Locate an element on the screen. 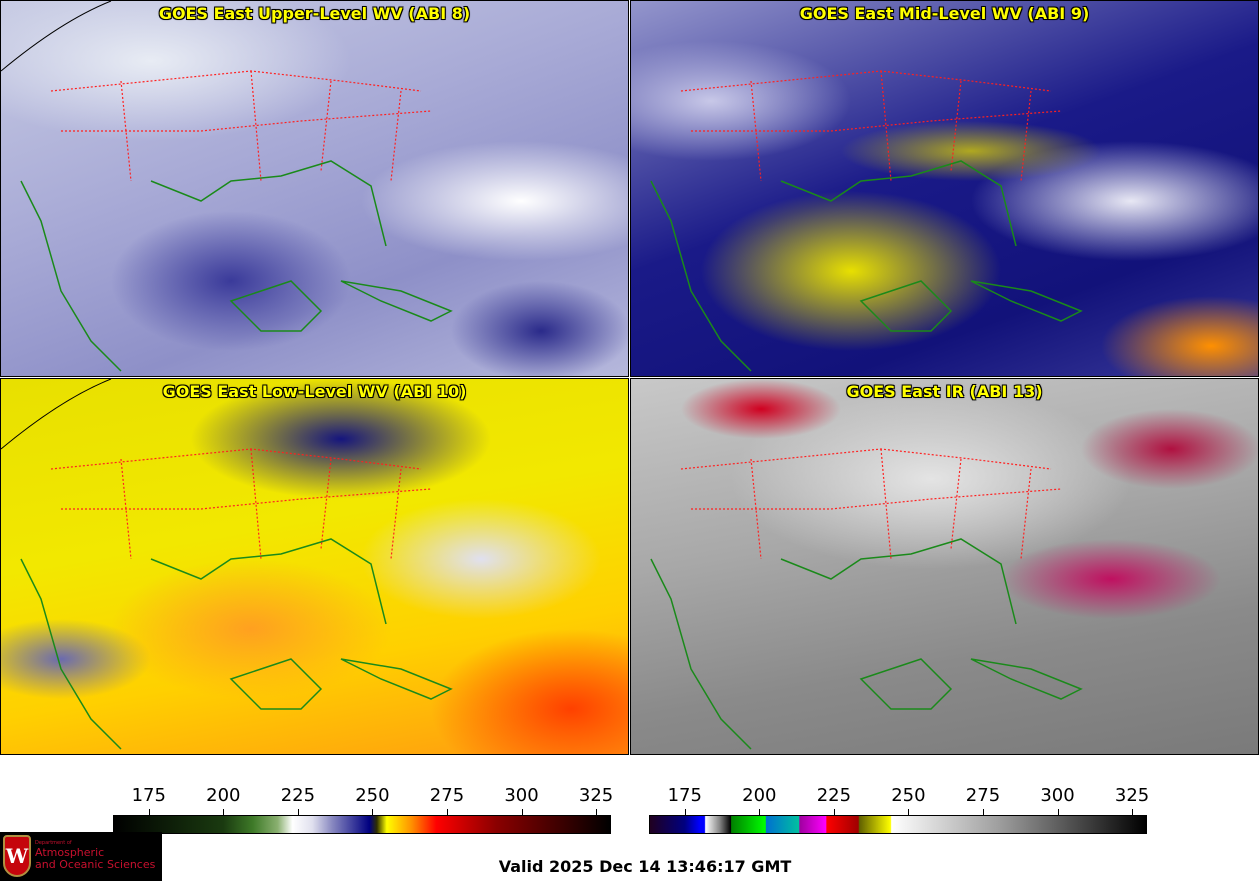 The height and width of the screenshot is (881, 1260). logo-dept: Department of is located at coordinates (53, 843).